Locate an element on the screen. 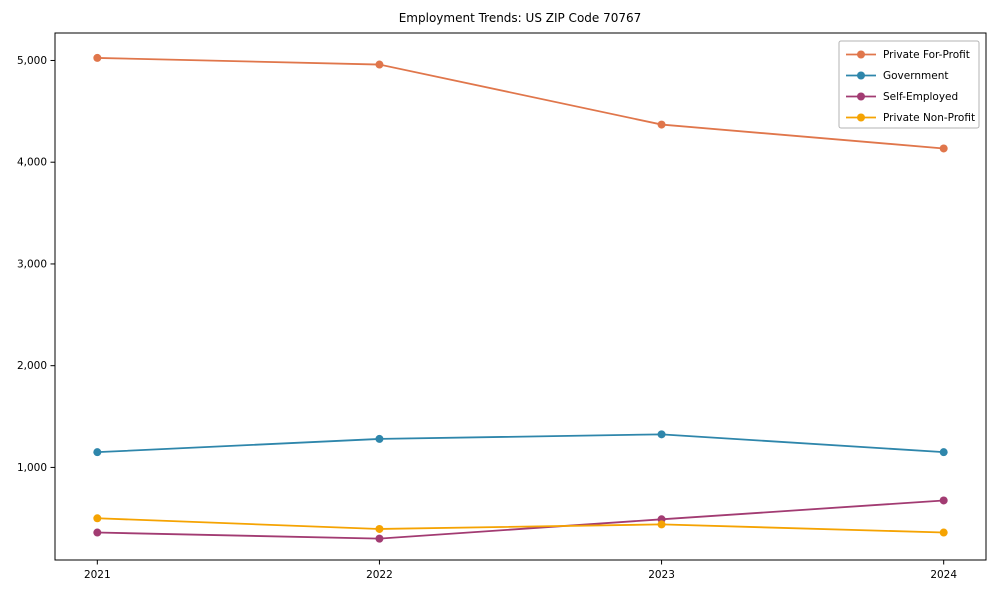  legend-marker-private-non-profit is located at coordinates (861, 117).